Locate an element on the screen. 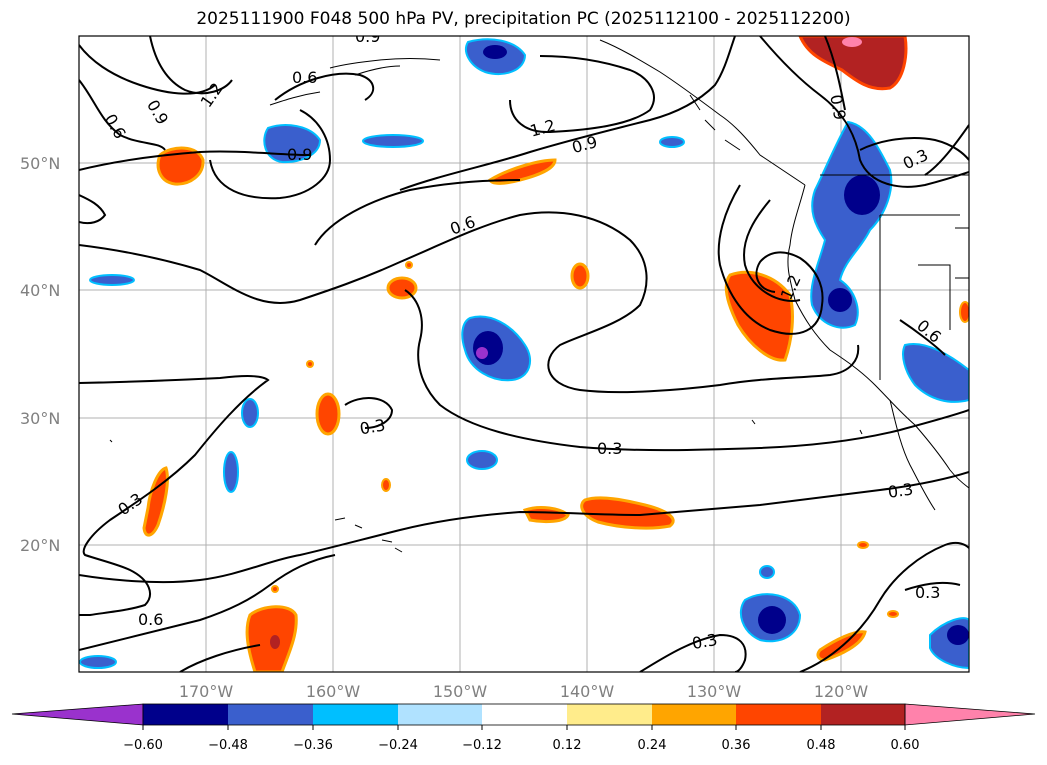 The width and height of the screenshot is (1047, 765). colorbar-tick-label: −0.24 is located at coordinates (398, 745).